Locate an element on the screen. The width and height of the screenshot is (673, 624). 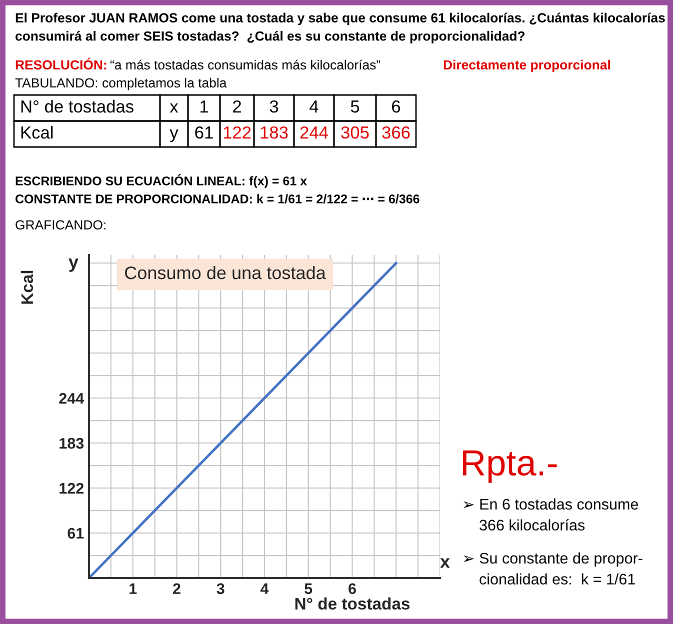
y-tick-label: 61 is located at coordinates (76, 533).